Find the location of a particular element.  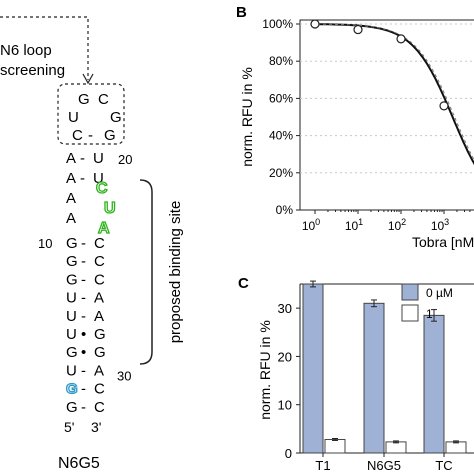

chart-c-ytick-label: 30 is located at coordinates (285, 308).